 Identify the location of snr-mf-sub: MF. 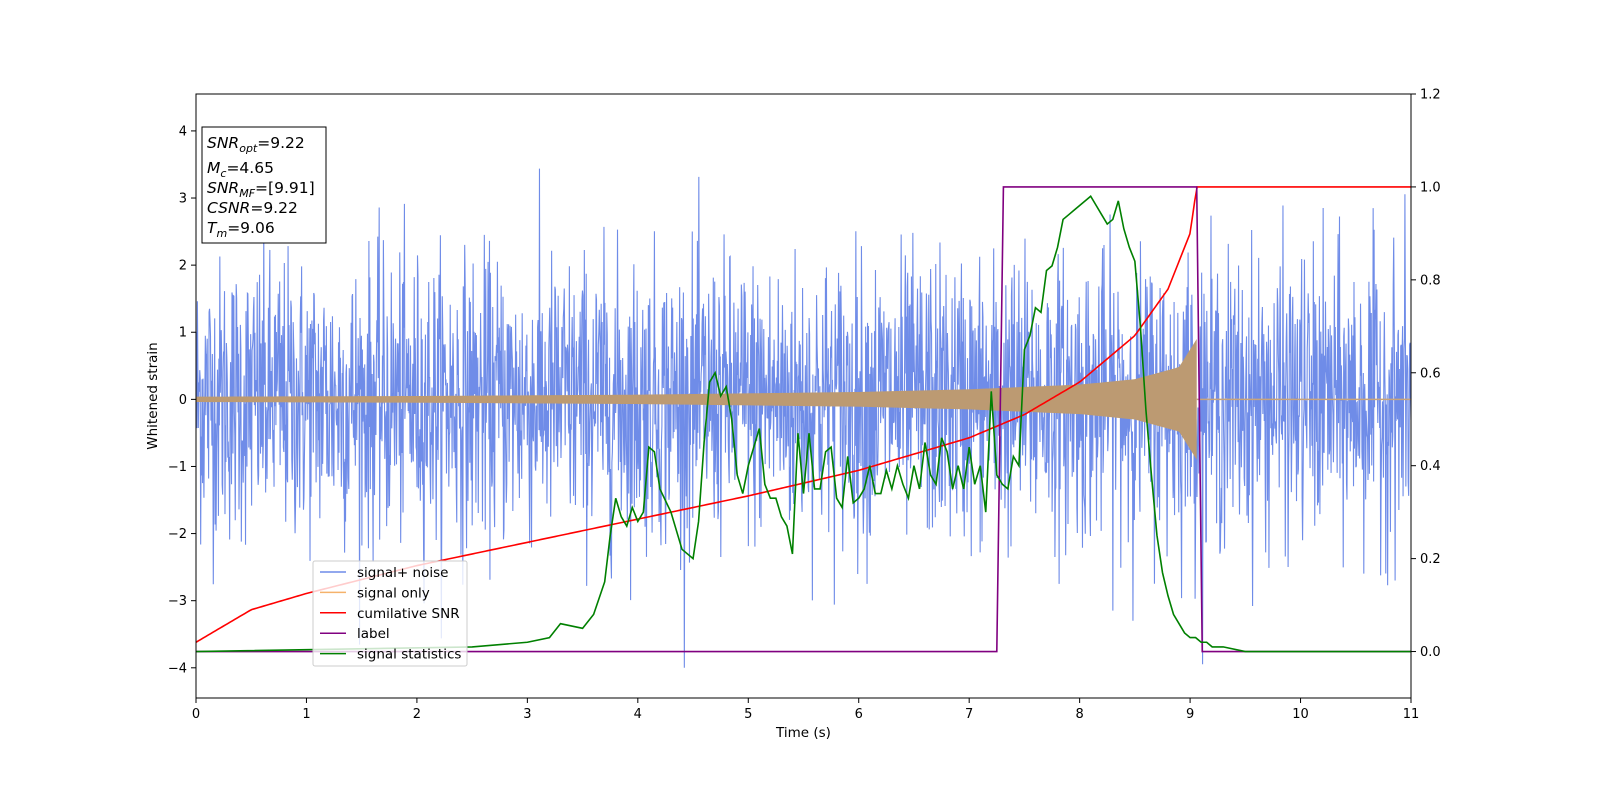
(247, 193).